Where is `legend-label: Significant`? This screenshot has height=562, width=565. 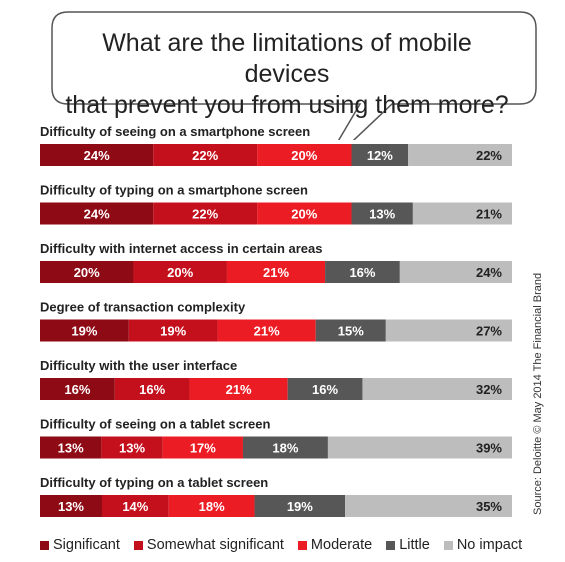
legend-label: Significant is located at coordinates (86, 545).